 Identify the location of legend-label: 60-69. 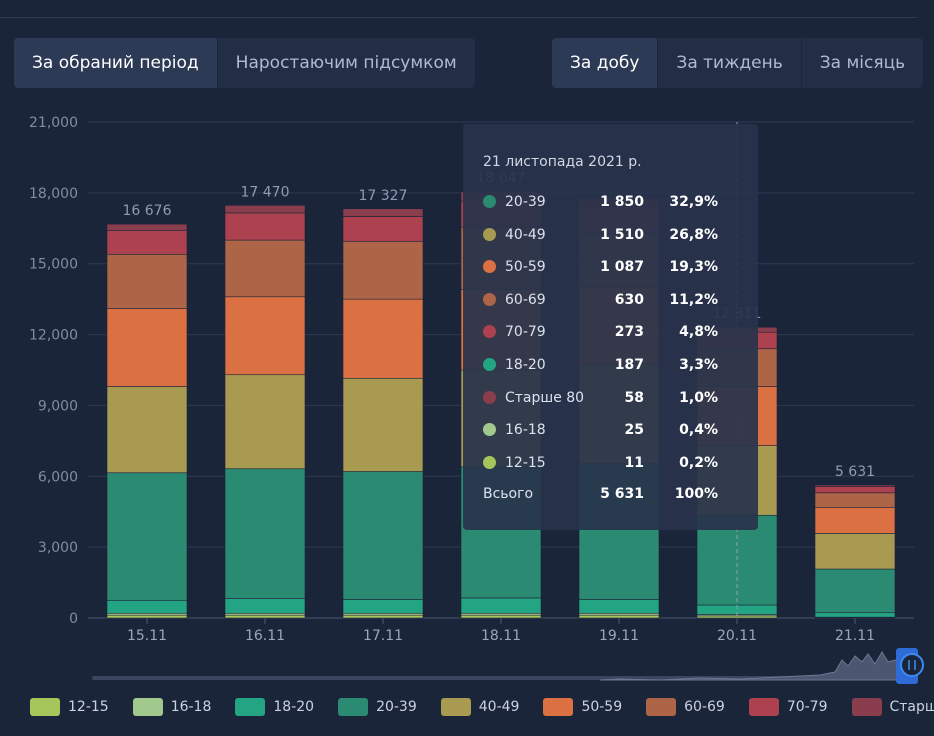
(704, 707).